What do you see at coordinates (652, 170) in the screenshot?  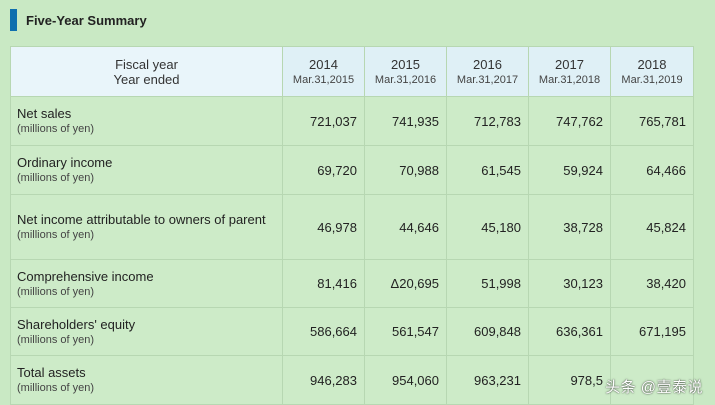 I see `value-cell: 64,466` at bounding box center [652, 170].